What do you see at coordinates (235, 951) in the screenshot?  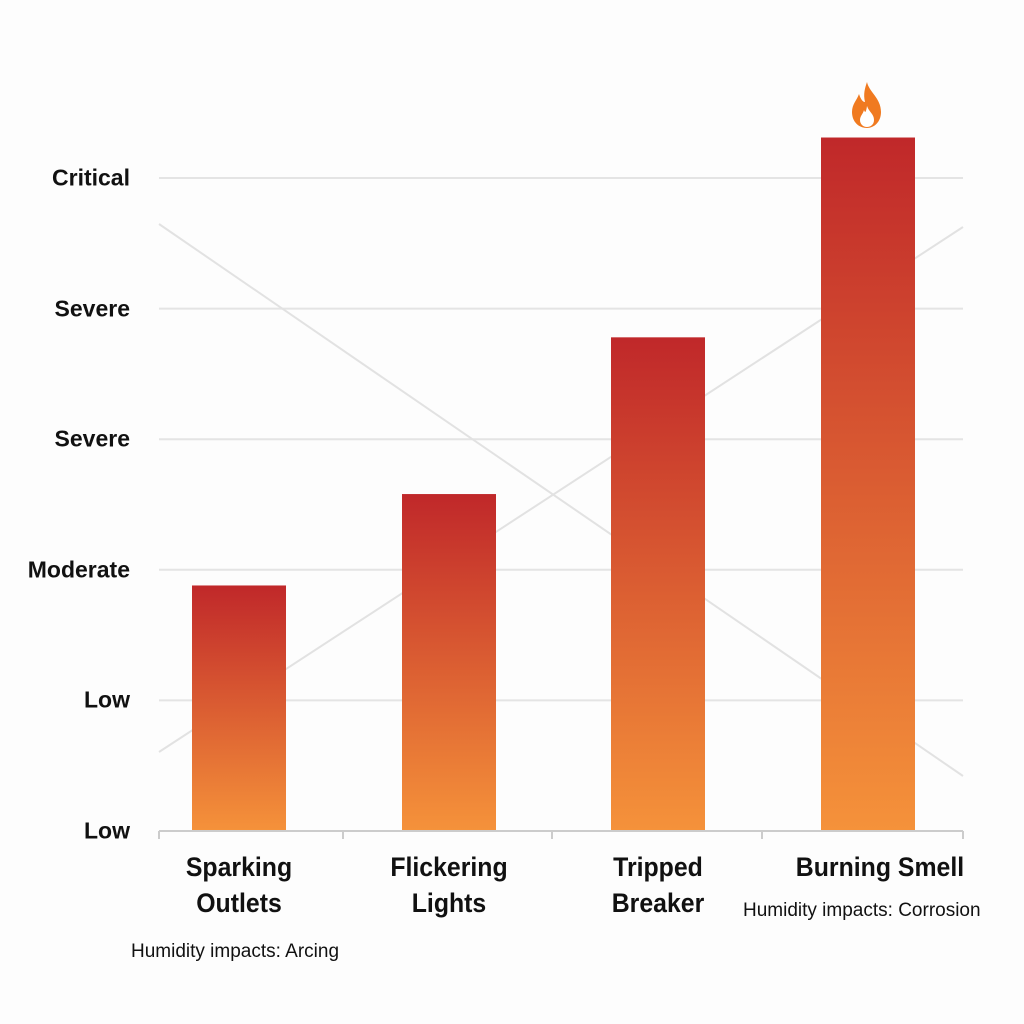 I see `annotation-arcing: Humidity impacts: Arcing` at bounding box center [235, 951].